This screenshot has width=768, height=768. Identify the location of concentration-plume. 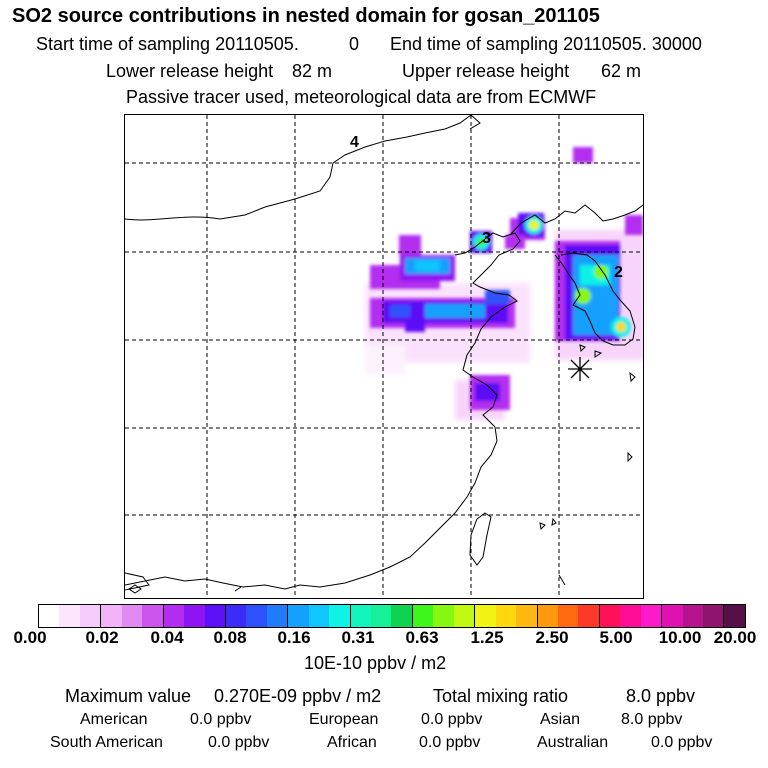
(504, 283).